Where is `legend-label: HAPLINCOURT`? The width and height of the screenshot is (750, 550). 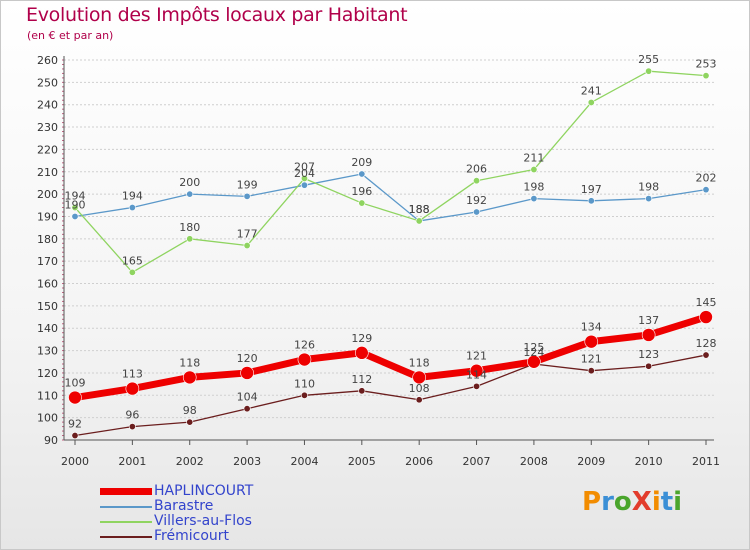 legend-label: HAPLINCOURT is located at coordinates (204, 491).